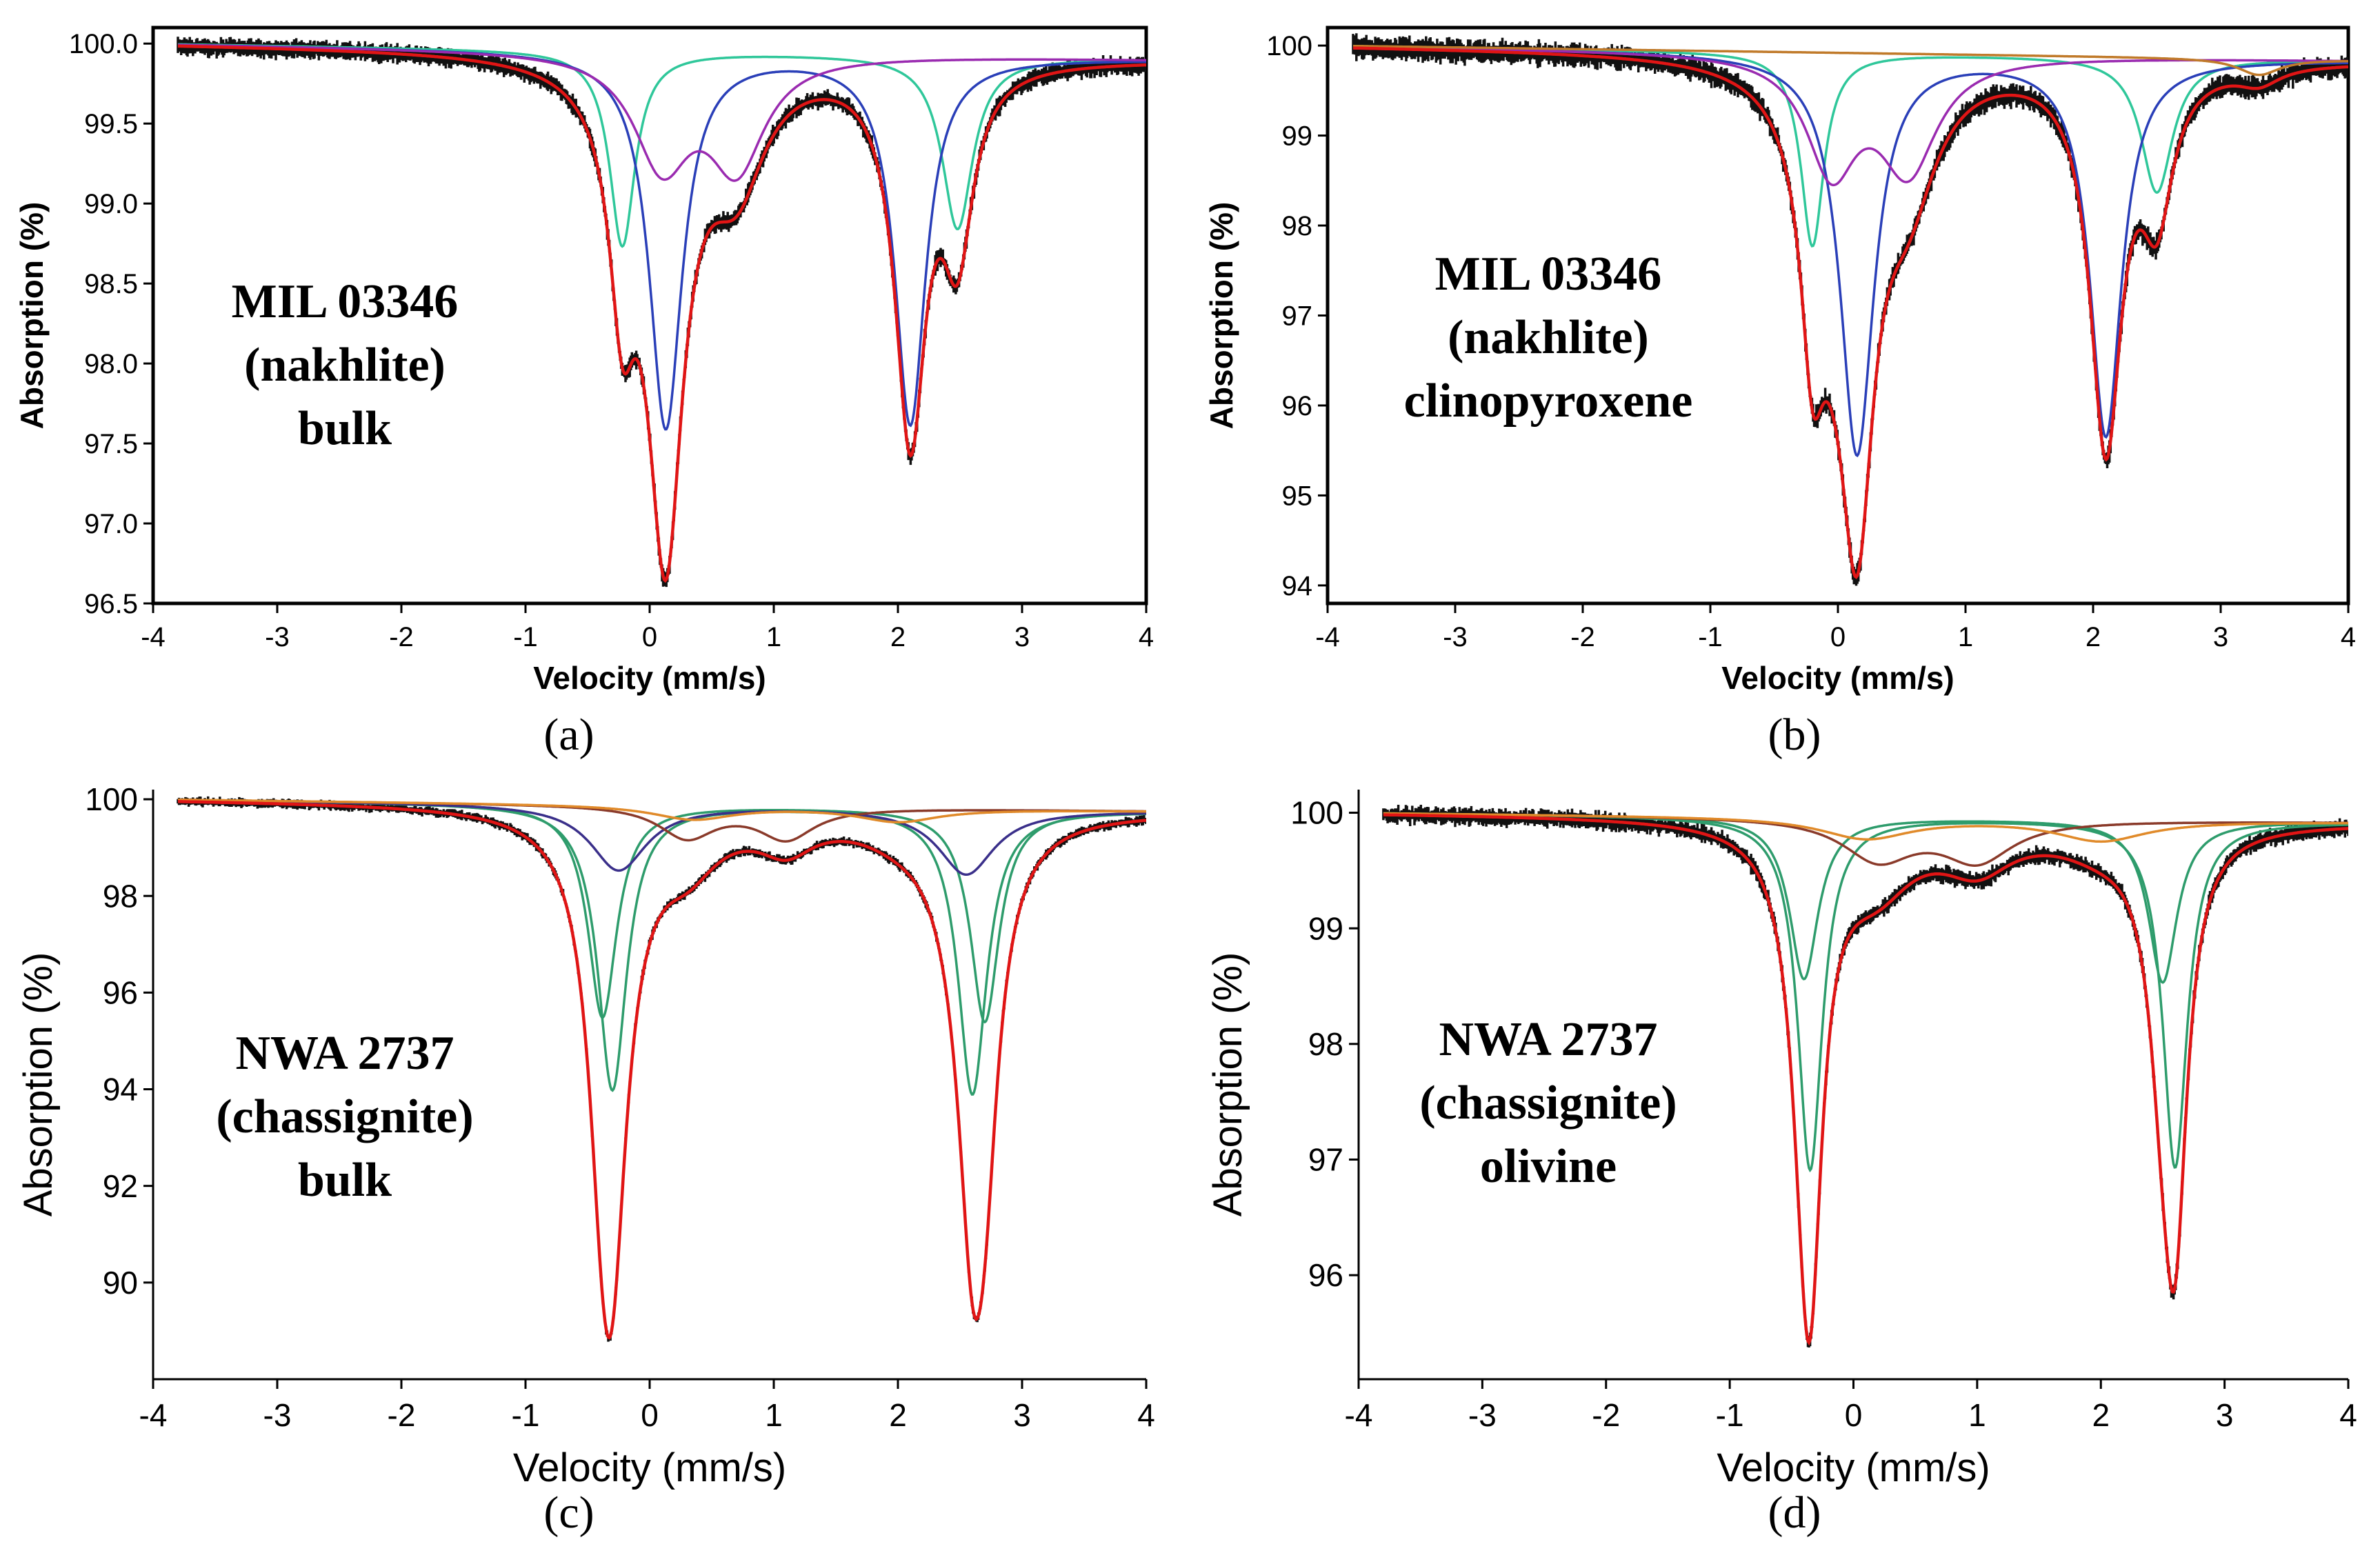 Image resolution: width=2380 pixels, height=1553 pixels. What do you see at coordinates (1548, 401) in the screenshot?
I see `sample-annotation-line: clinopyroxene` at bounding box center [1548, 401].